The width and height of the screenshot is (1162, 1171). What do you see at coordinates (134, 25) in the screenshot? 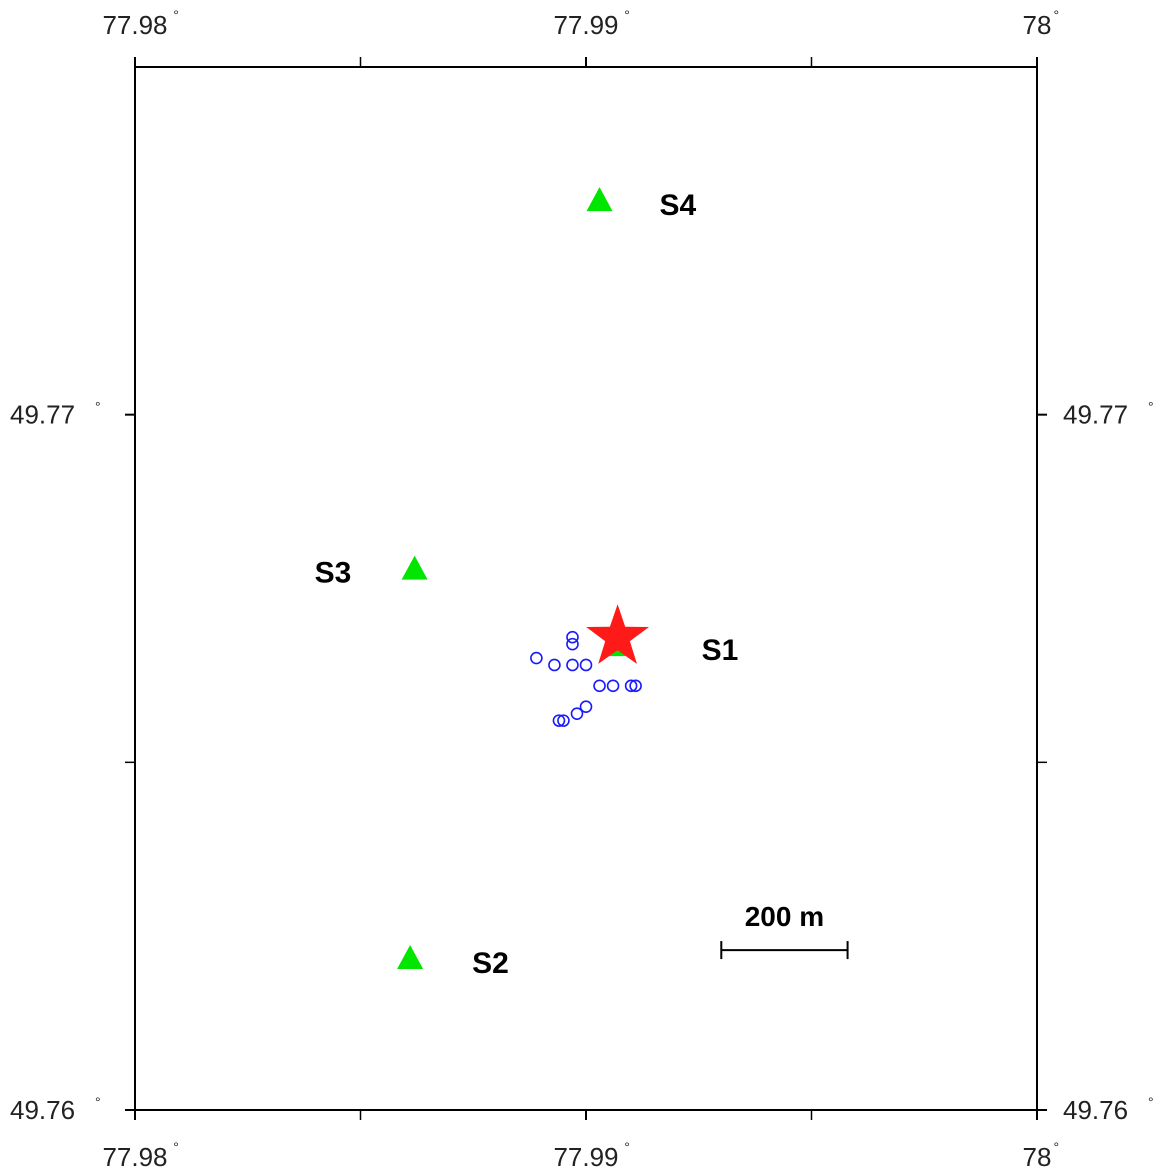
I see `lon-label-top: 77.98` at bounding box center [134, 25].